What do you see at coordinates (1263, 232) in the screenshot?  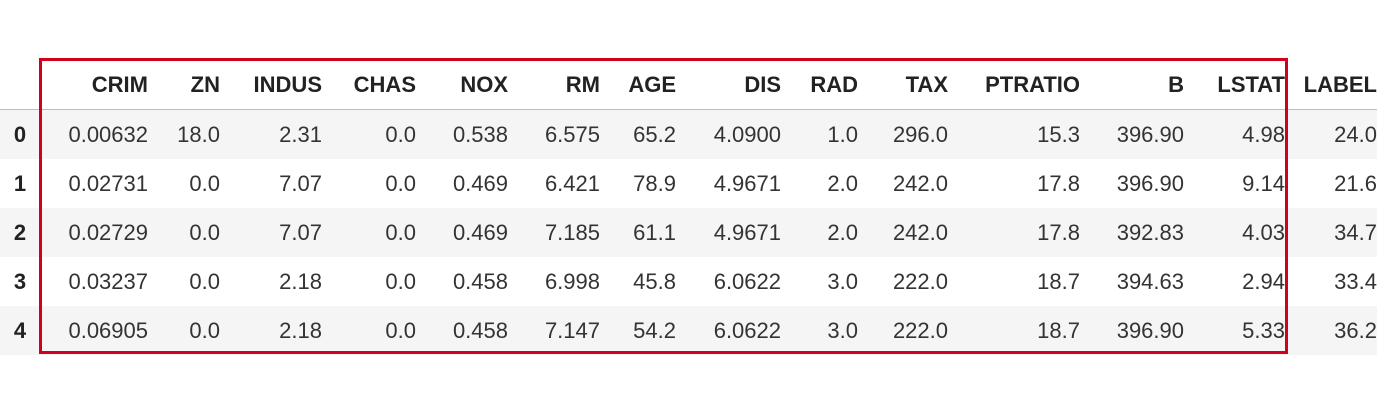 I see `table-cell: 4.03` at bounding box center [1263, 232].